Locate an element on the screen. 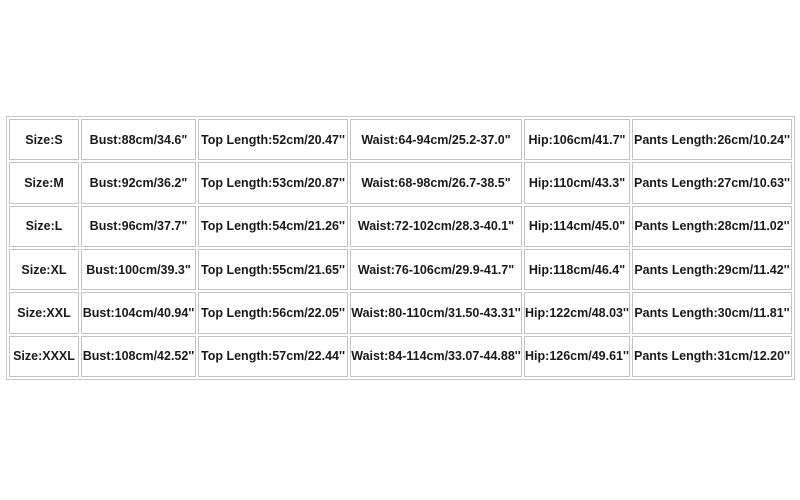 The height and width of the screenshot is (500, 800). cell-hip: Hip:110cm/43.3" is located at coordinates (577, 183).